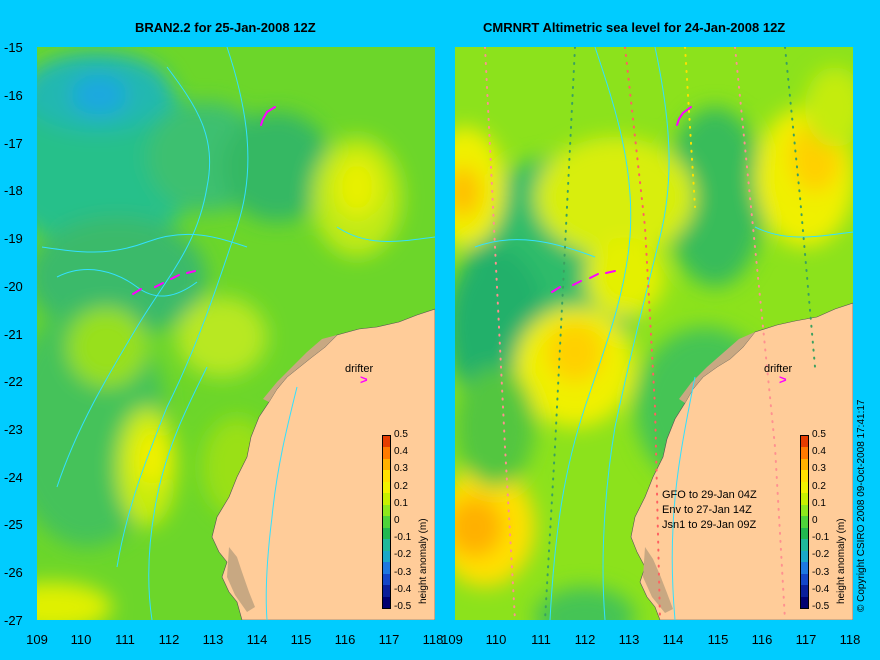  Describe the element at coordinates (707, 510) in the screenshot. I see `pass-env: Env to 27-Jan 14Z` at that location.